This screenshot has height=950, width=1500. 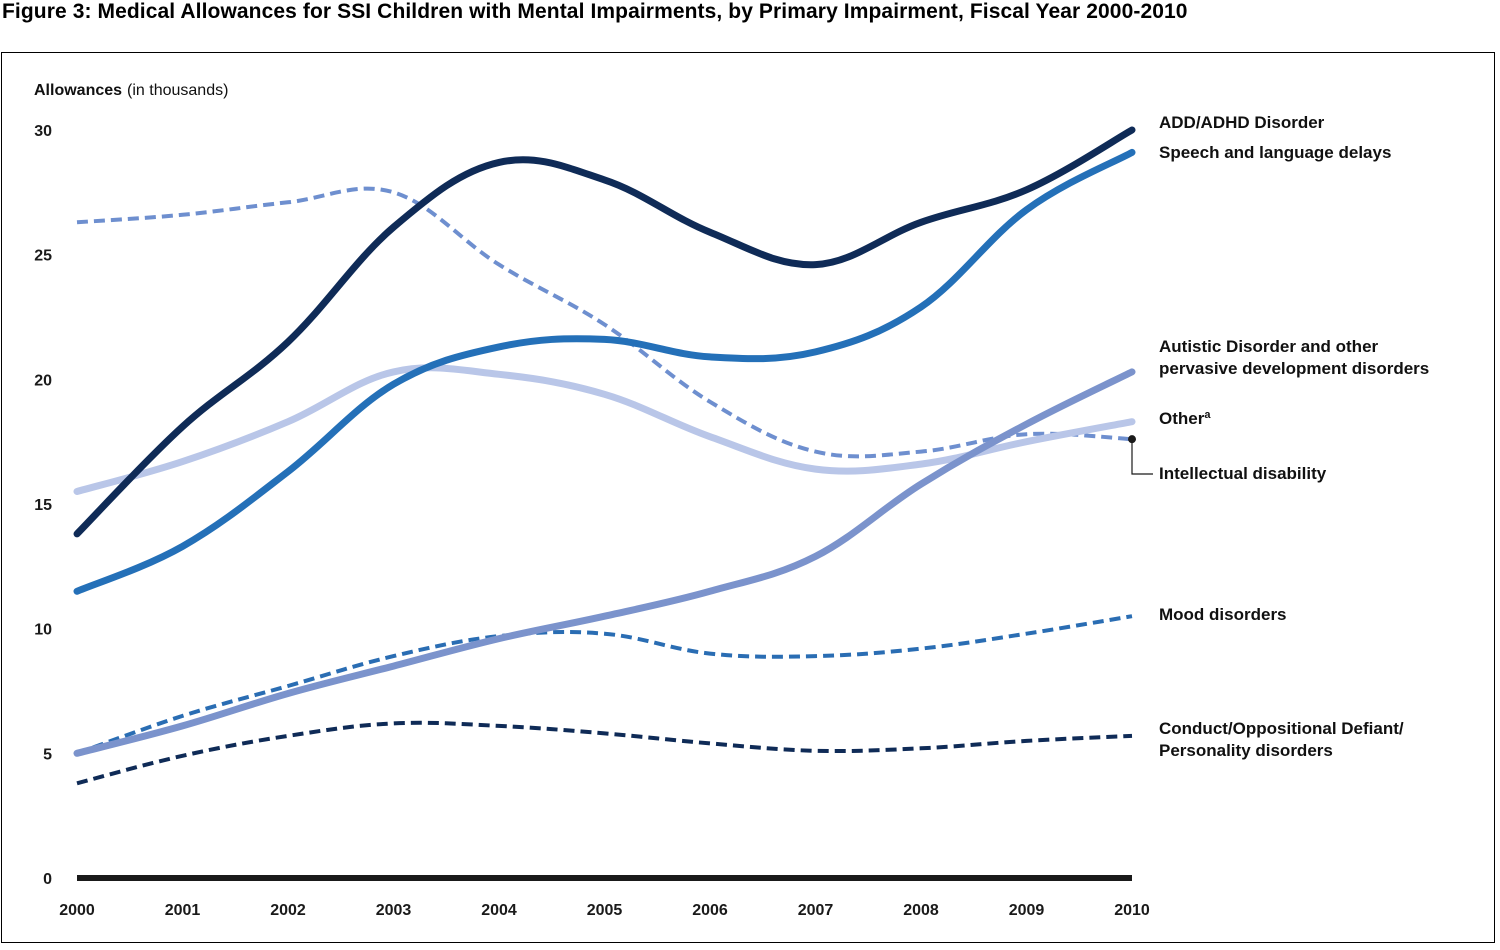 I want to click on svg-text: Intellectual disability, so click(x=1243, y=473).